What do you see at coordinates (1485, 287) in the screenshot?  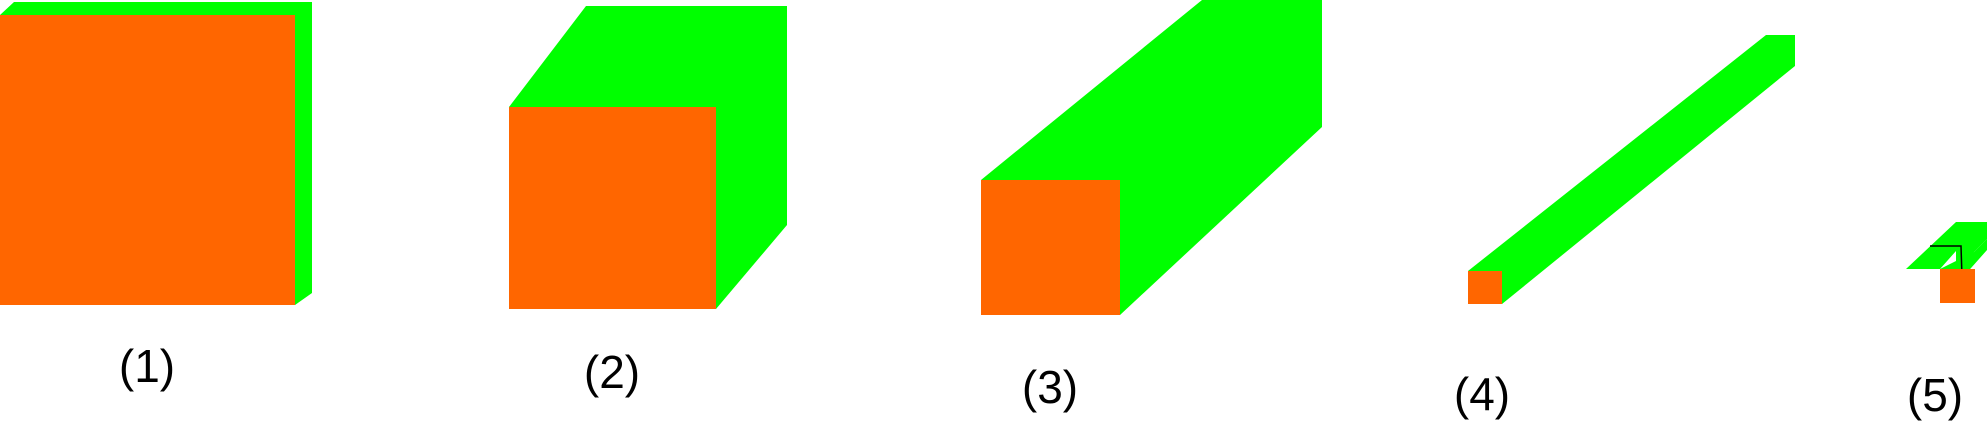 I see `prism-4-front-face` at bounding box center [1485, 287].